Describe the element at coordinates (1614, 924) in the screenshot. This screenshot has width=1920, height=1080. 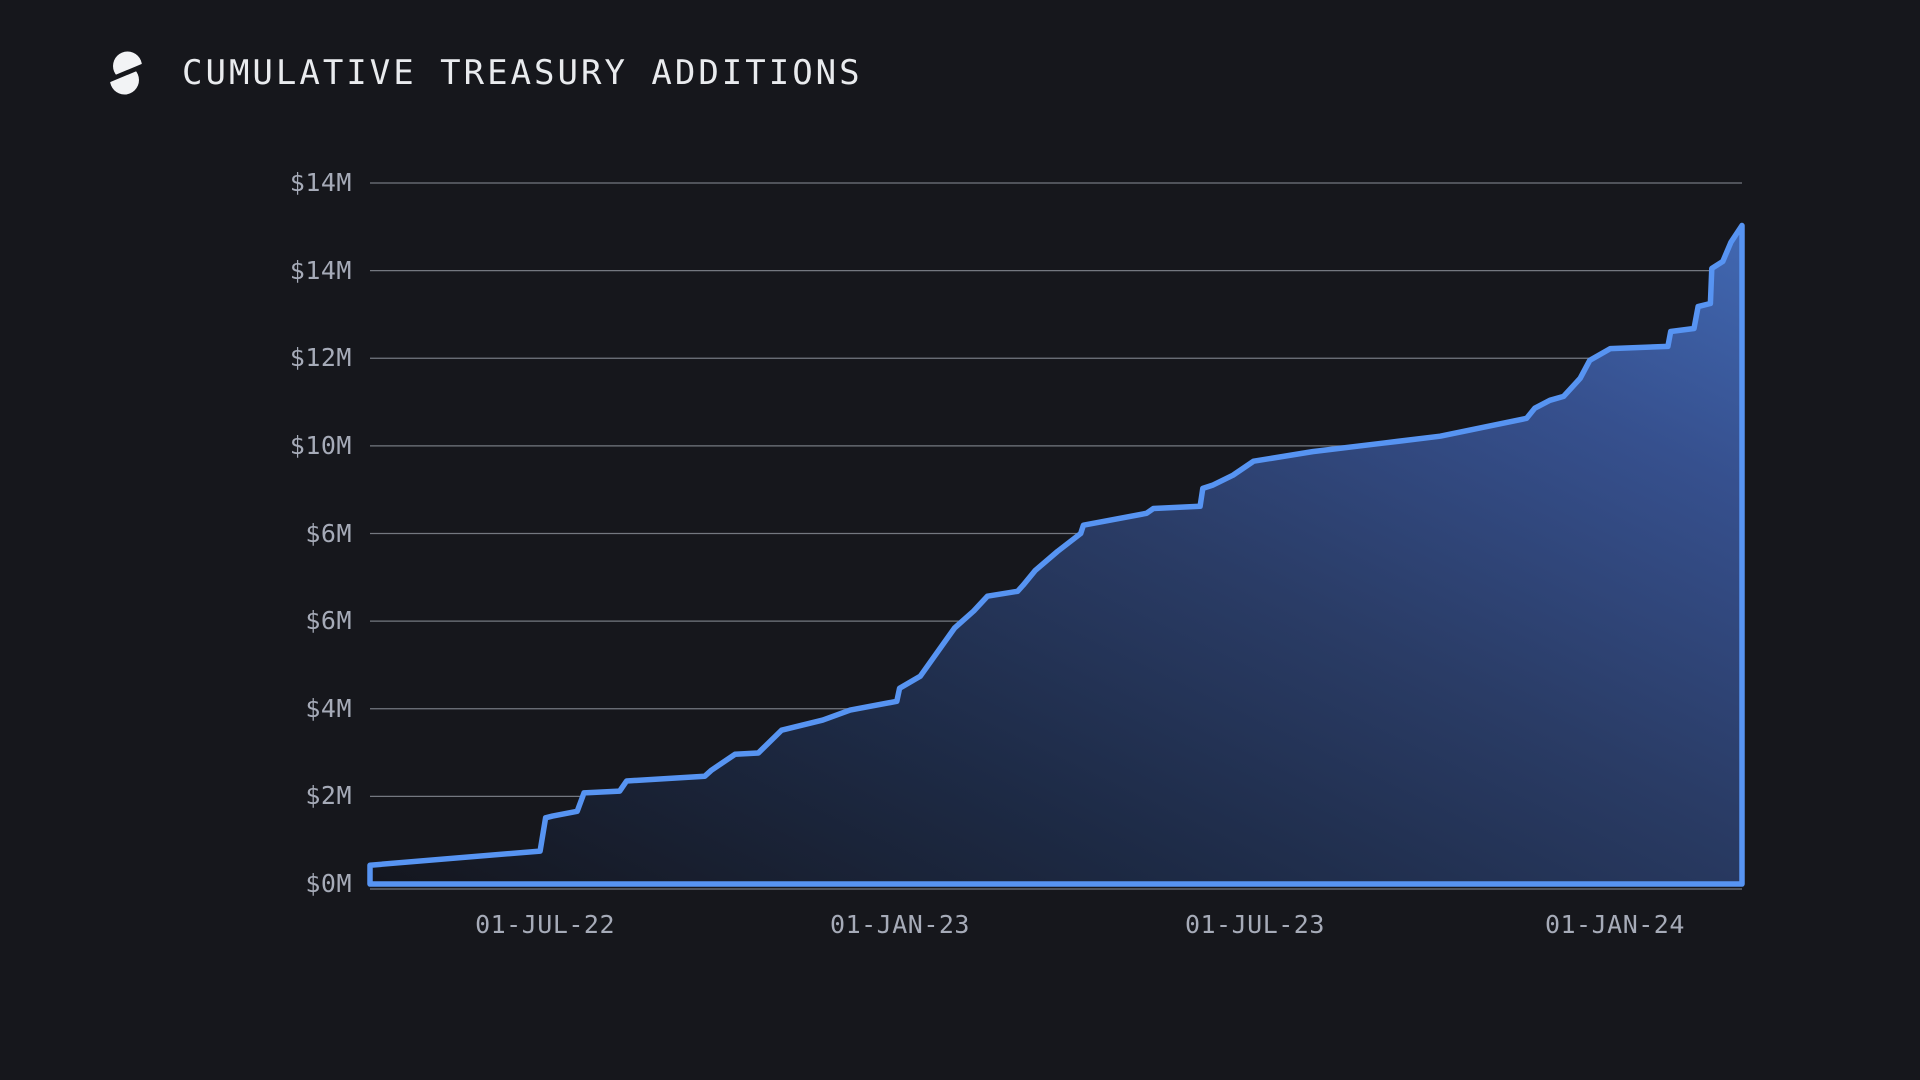
I see `x-axis-label: 01-JAN-24` at that location.